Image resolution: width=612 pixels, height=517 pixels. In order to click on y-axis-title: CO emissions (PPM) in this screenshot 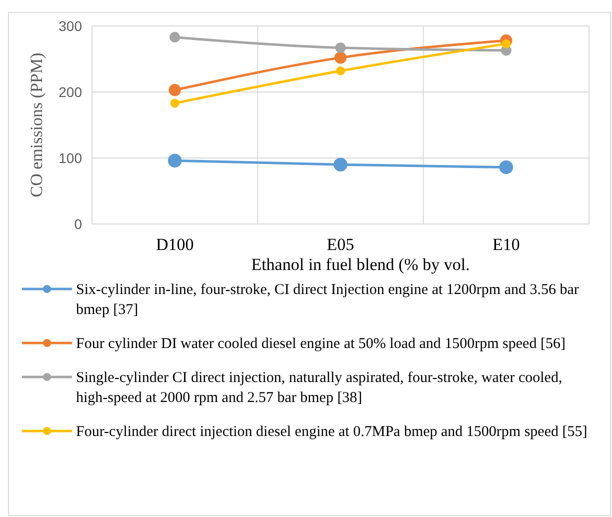, I will do `click(36, 125)`.